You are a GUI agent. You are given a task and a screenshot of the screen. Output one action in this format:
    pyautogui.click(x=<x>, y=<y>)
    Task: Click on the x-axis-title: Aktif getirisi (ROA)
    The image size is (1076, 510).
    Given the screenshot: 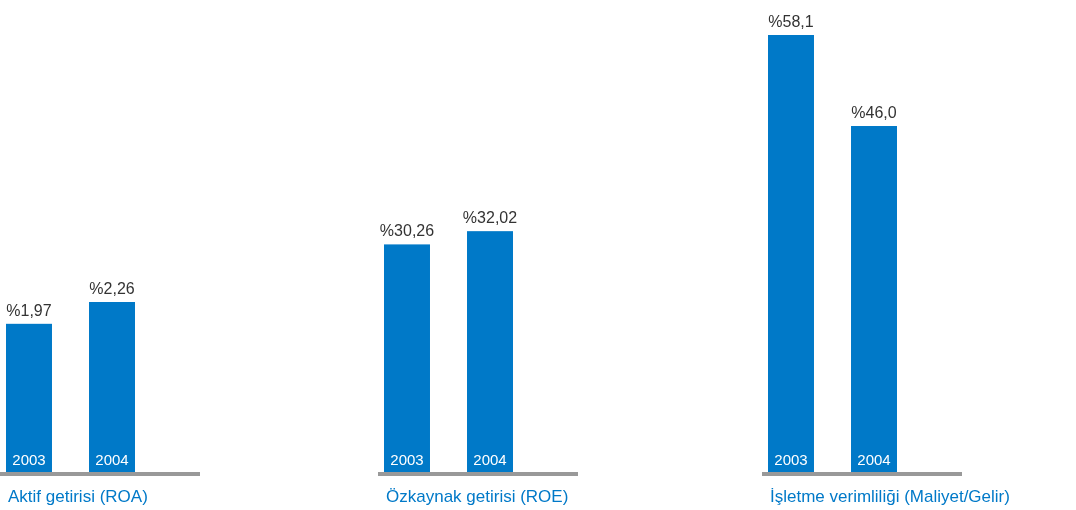 What is the action you would take?
    pyautogui.click(x=78, y=496)
    